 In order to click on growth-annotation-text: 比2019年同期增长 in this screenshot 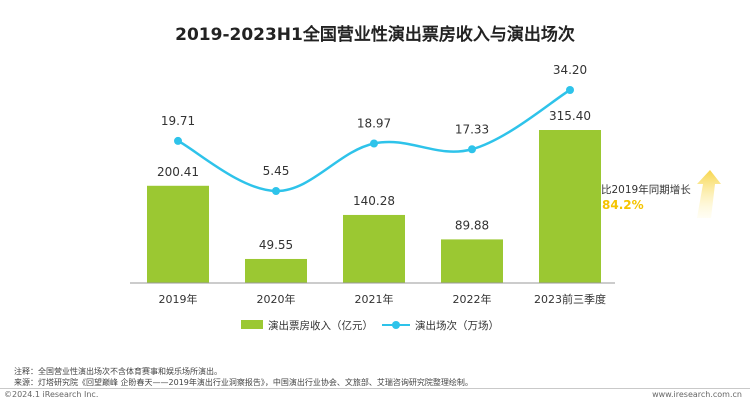, I will do `click(646, 189)`.